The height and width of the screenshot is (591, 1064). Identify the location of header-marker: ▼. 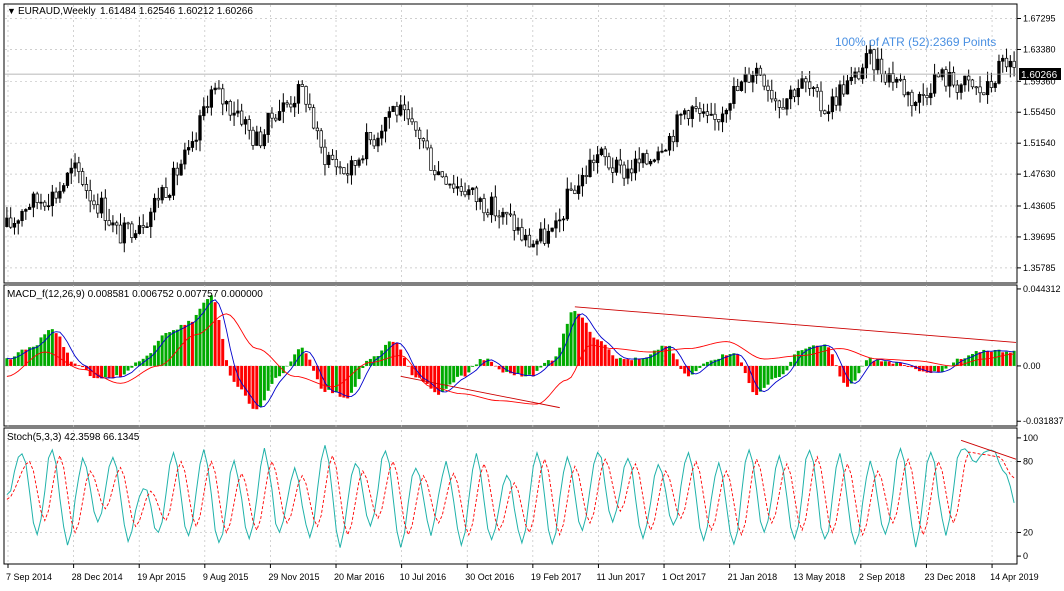
(11, 11).